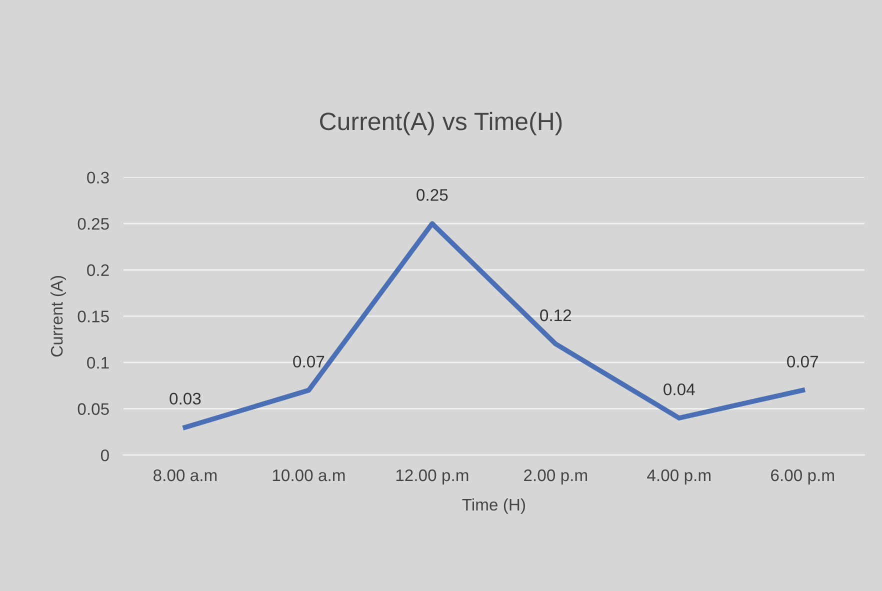 This screenshot has height=591, width=882. Describe the element at coordinates (98, 270) in the screenshot. I see `y-tick-label: 0.2` at that location.